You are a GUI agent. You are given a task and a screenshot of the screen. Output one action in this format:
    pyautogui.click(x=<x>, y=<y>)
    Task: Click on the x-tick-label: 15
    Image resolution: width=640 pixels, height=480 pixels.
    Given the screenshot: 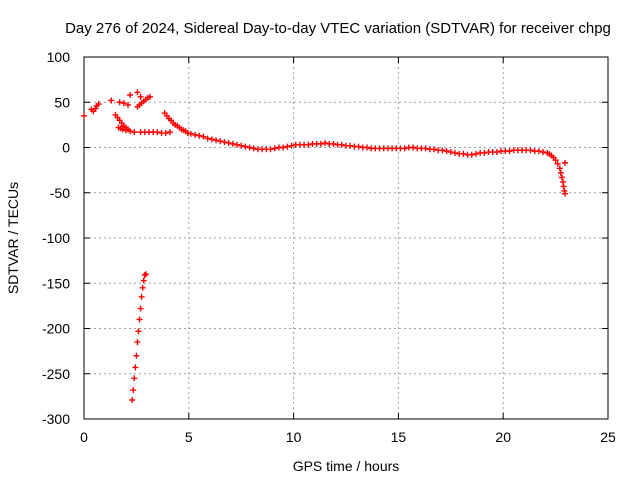 What is the action you would take?
    pyautogui.click(x=399, y=437)
    